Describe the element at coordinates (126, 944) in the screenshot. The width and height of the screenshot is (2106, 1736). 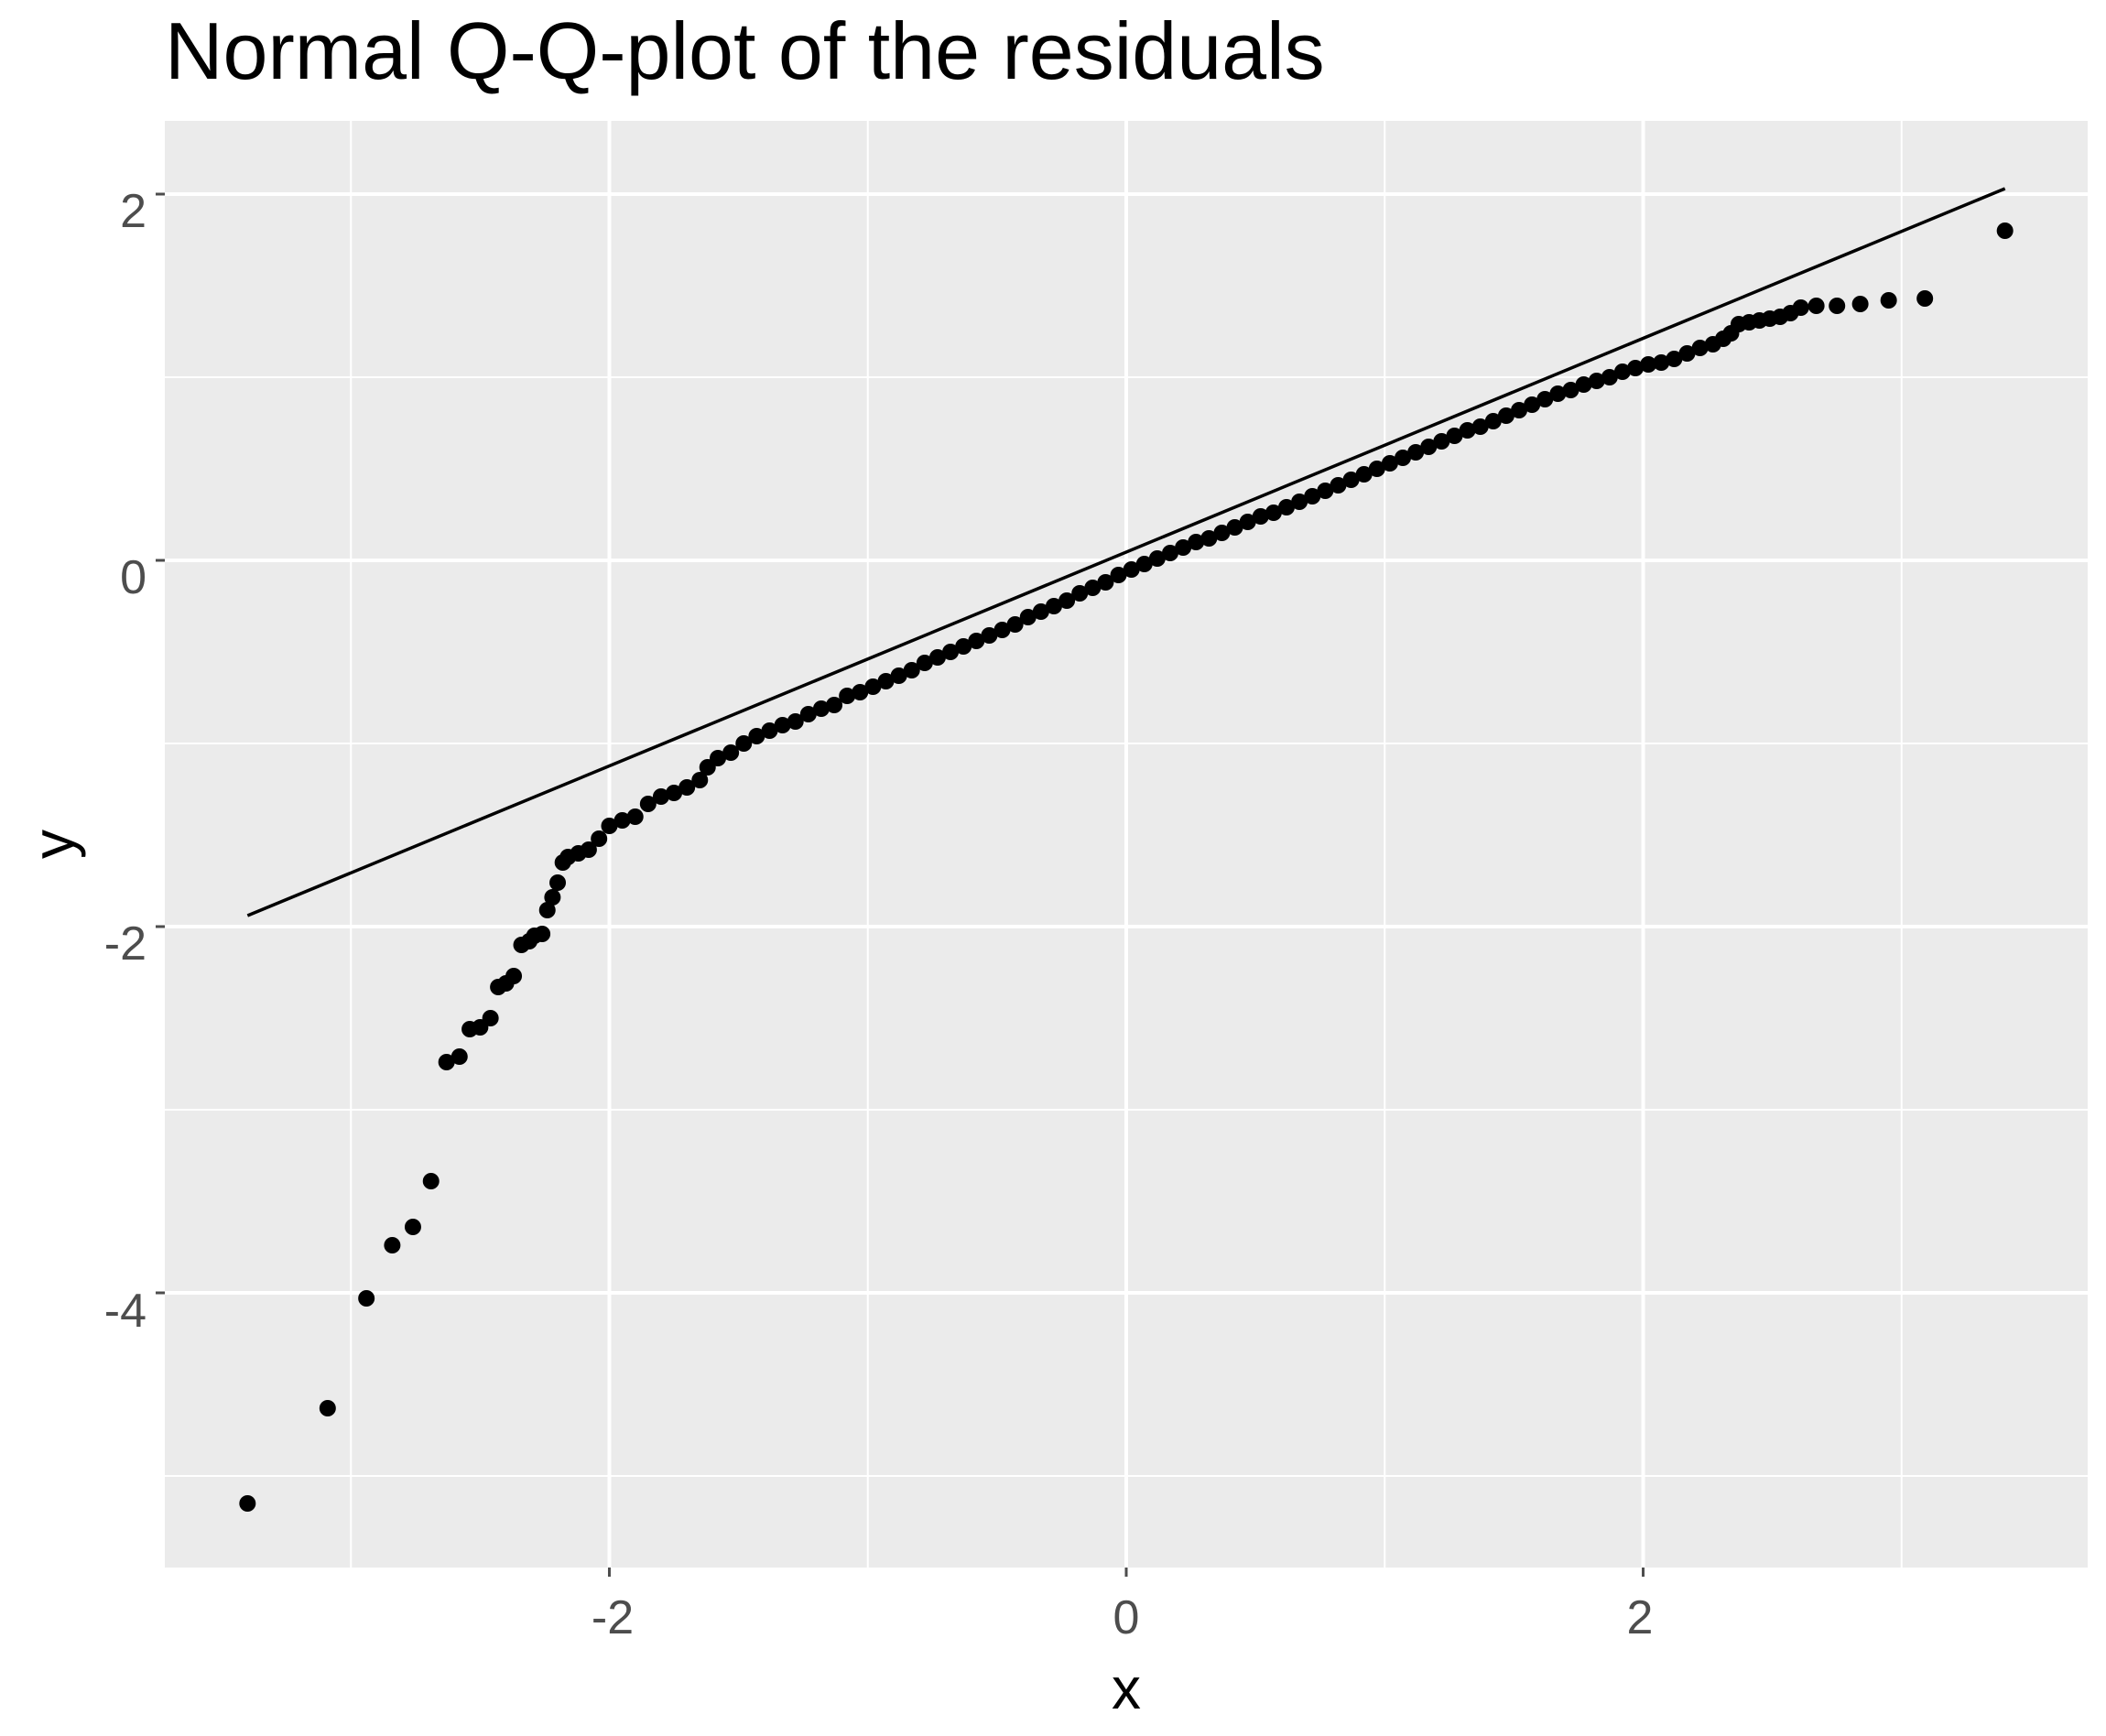
I see `y-tick-label: -2` at that location.